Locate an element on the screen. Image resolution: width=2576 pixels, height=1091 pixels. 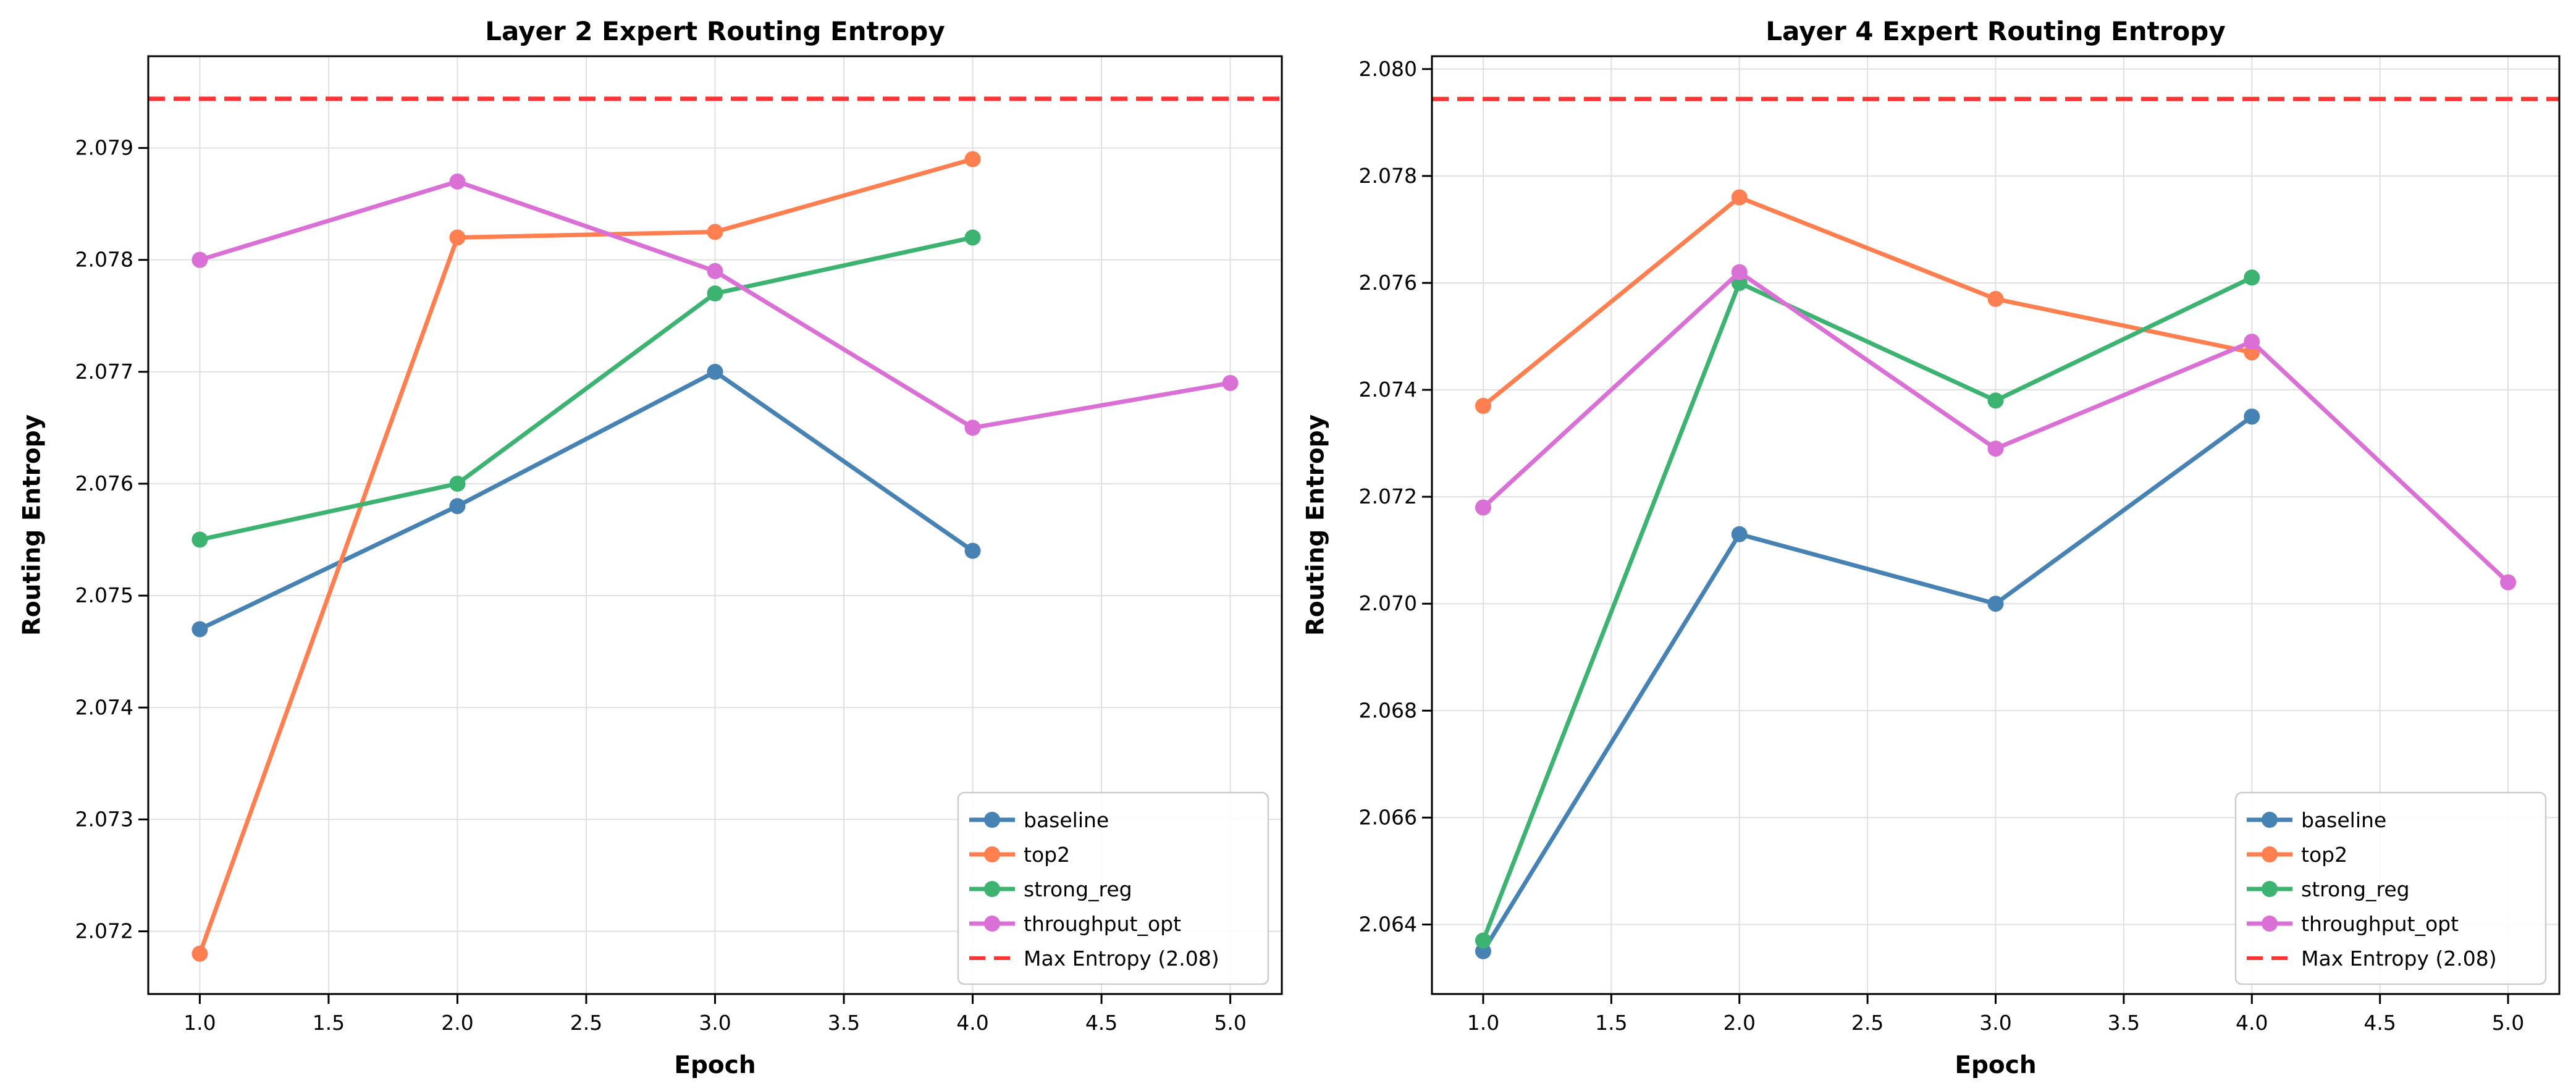
y-tick-label: 2.073 is located at coordinates (104, 819).